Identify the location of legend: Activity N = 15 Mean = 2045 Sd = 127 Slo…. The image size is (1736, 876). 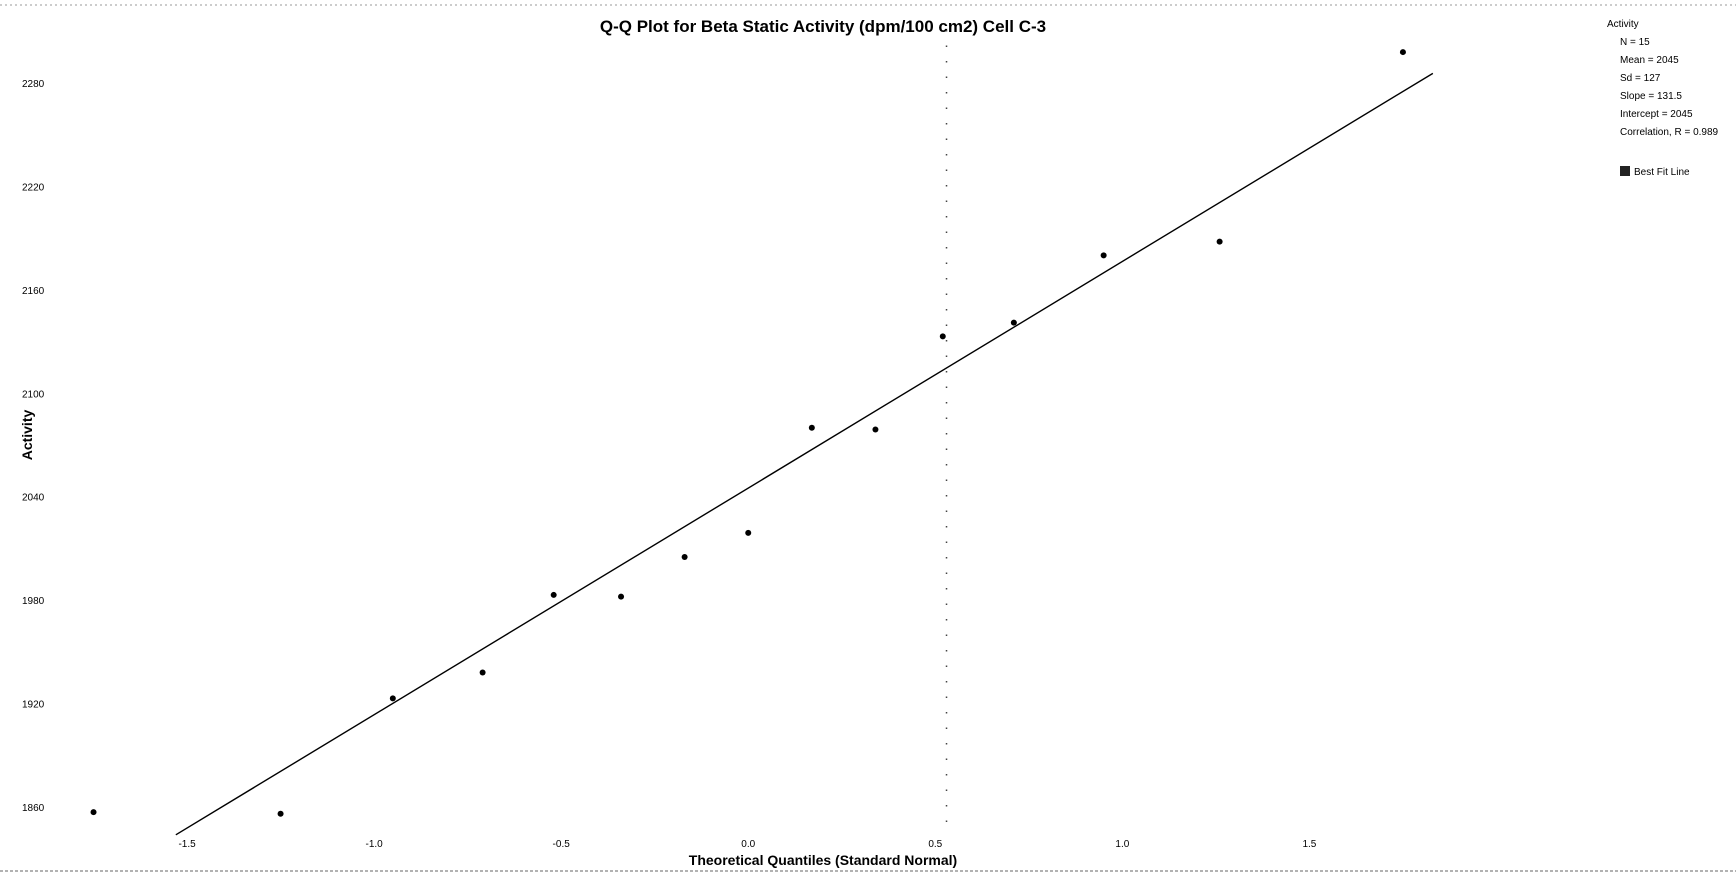
(1663, 98).